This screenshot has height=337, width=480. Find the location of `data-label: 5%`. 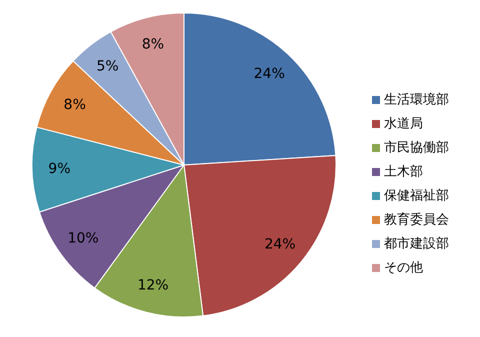

data-label: 5% is located at coordinates (107, 66).